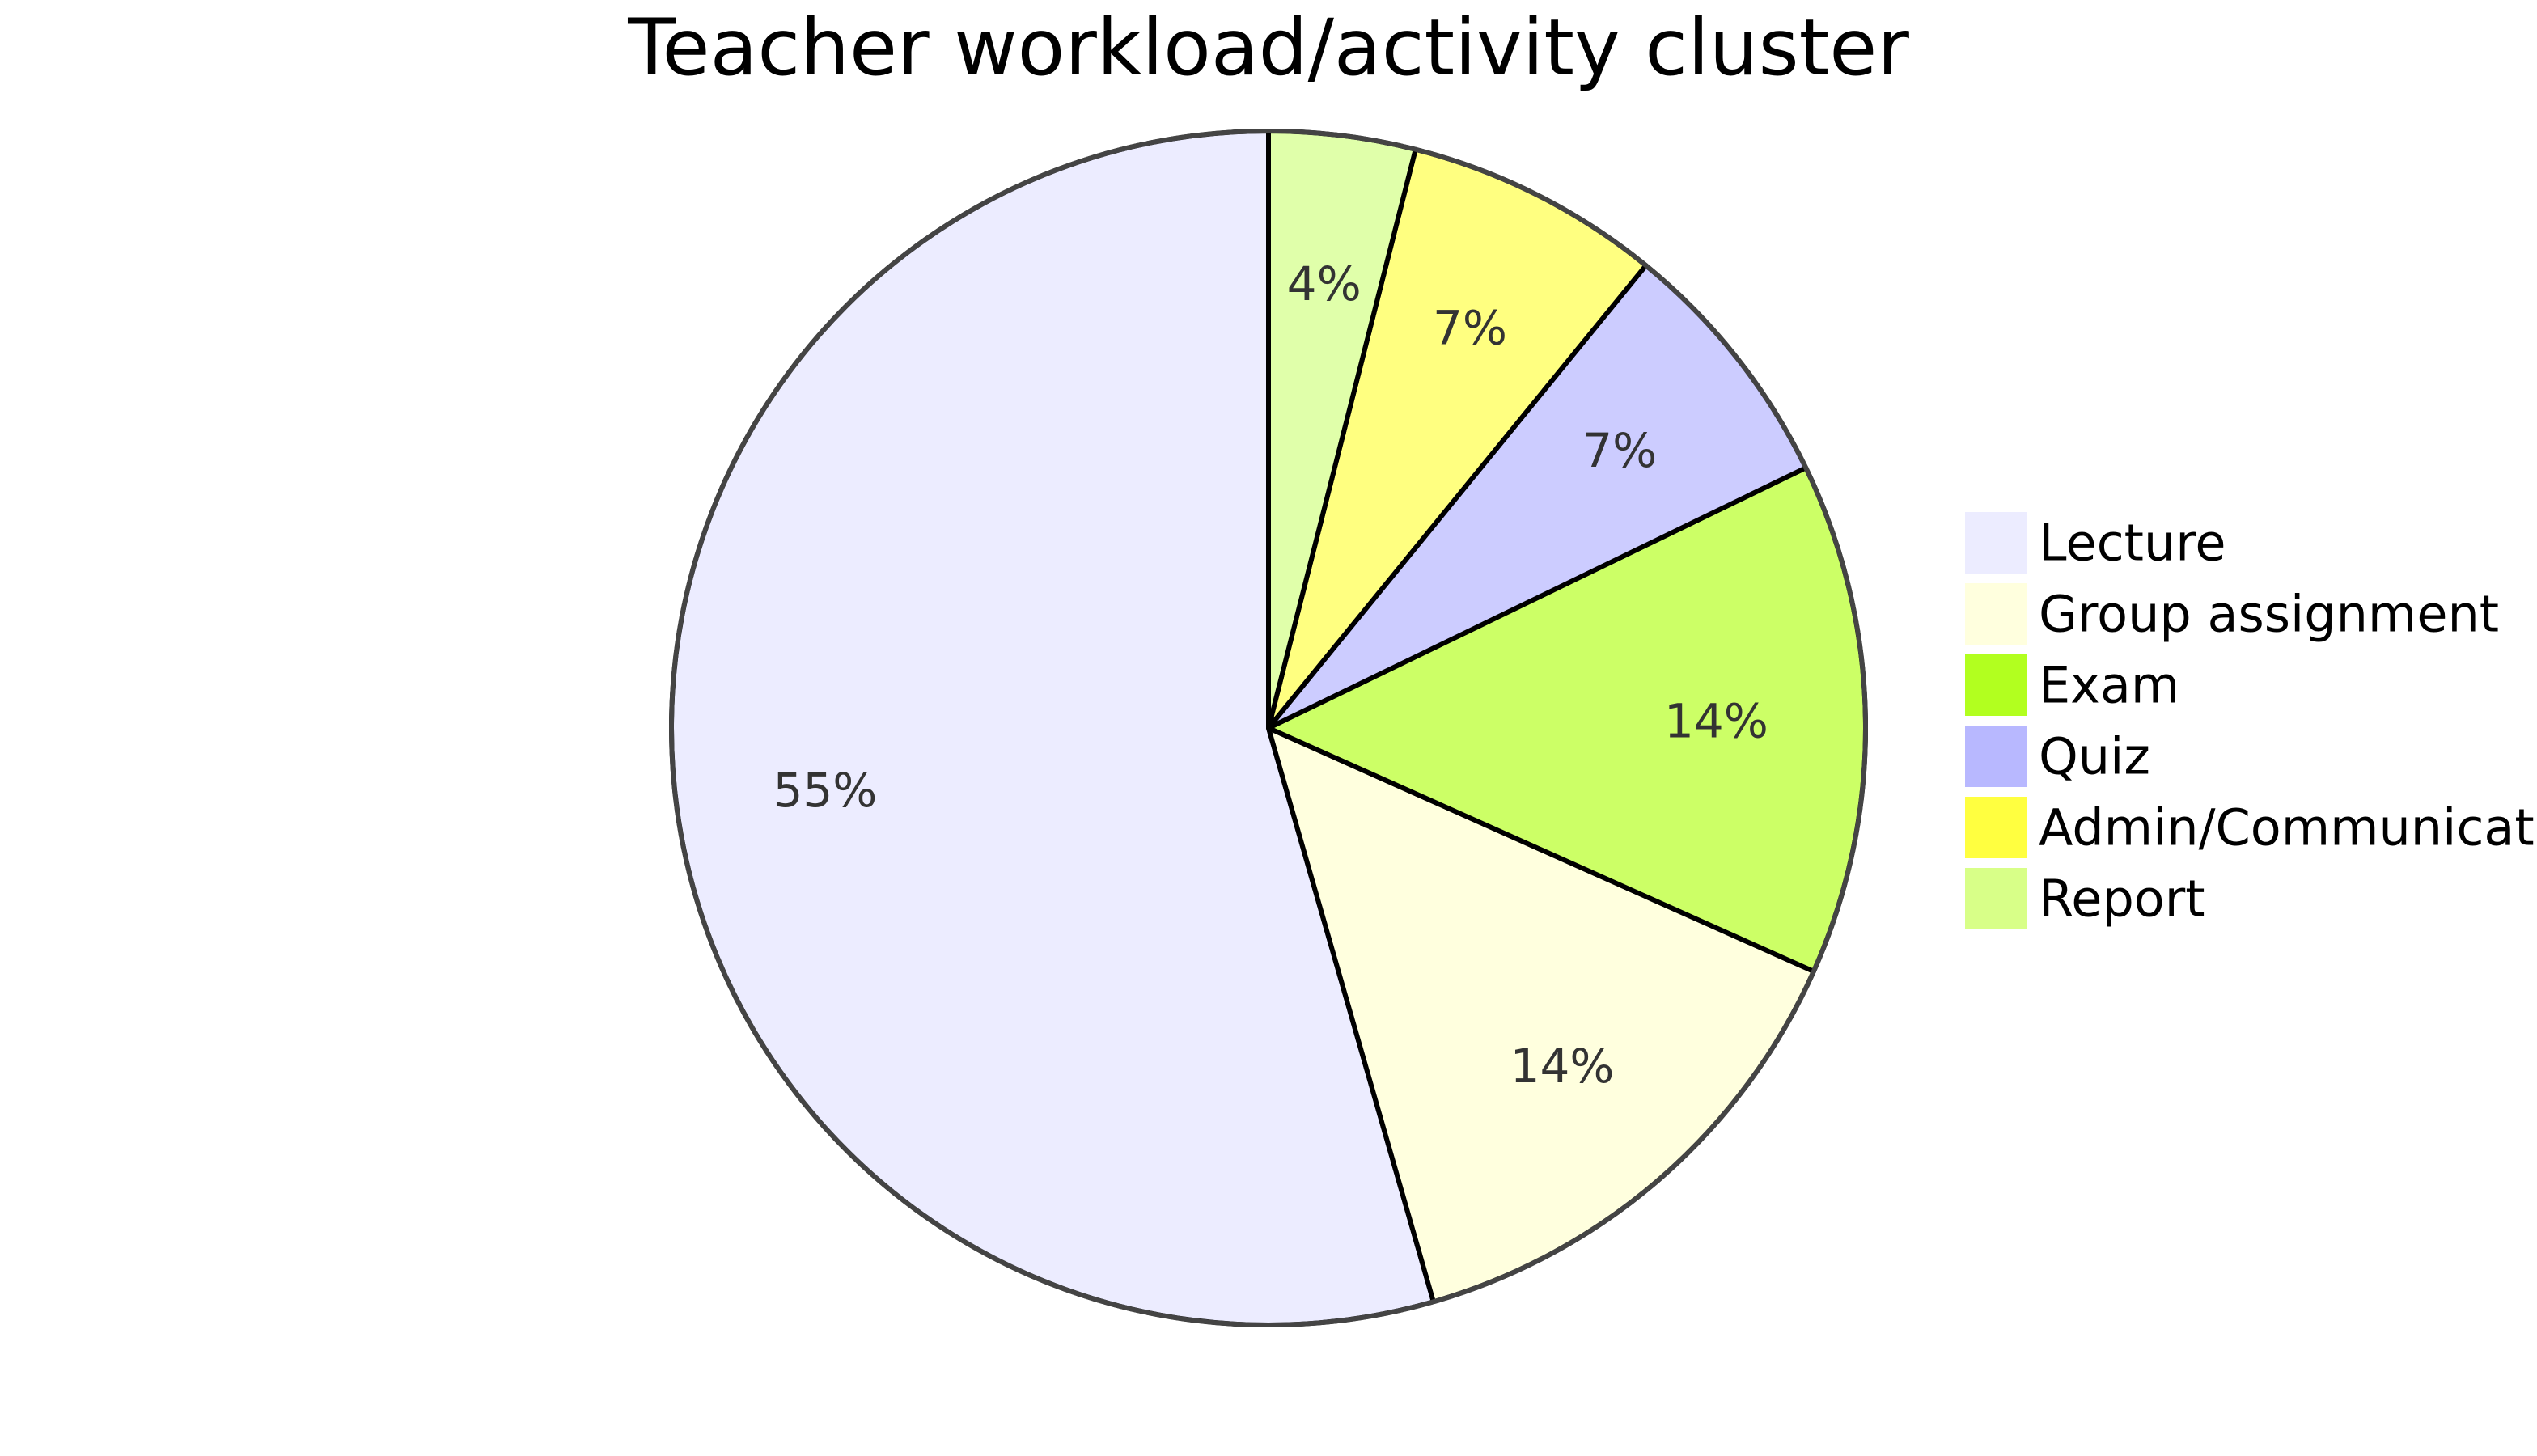  Describe the element at coordinates (2288, 827) in the screenshot. I see `legend-label-admin-communication: Admin/Communication` at that location.